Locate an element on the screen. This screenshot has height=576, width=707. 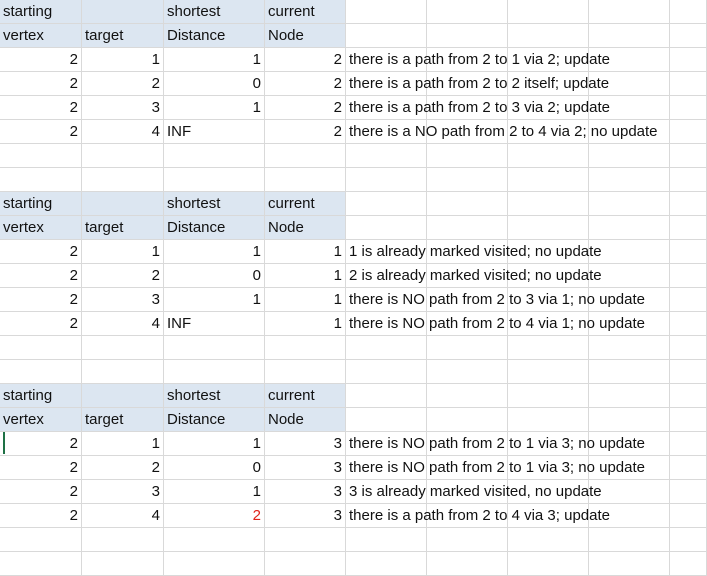
header-cell: Node is located at coordinates (305, 228).